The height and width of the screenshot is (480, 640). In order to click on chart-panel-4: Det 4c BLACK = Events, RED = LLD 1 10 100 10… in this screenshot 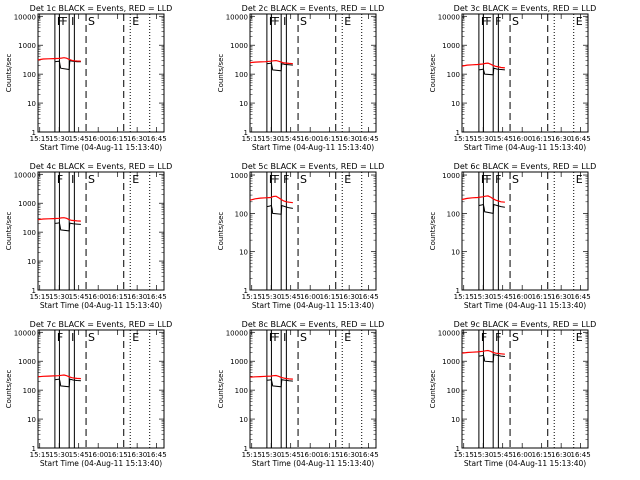, I will do `click(88, 236)`.